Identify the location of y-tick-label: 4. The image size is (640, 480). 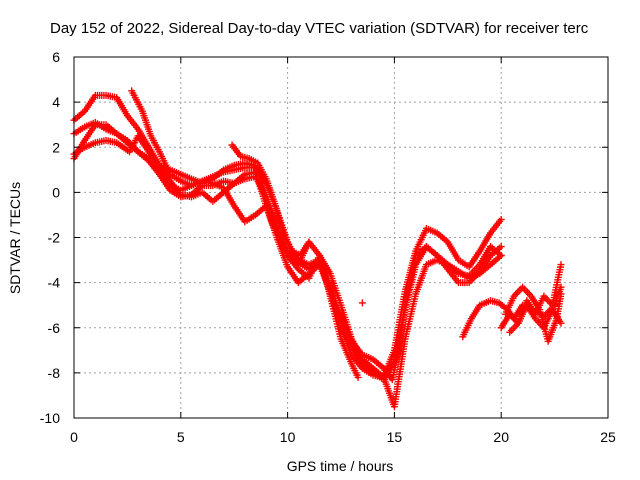
(56, 102).